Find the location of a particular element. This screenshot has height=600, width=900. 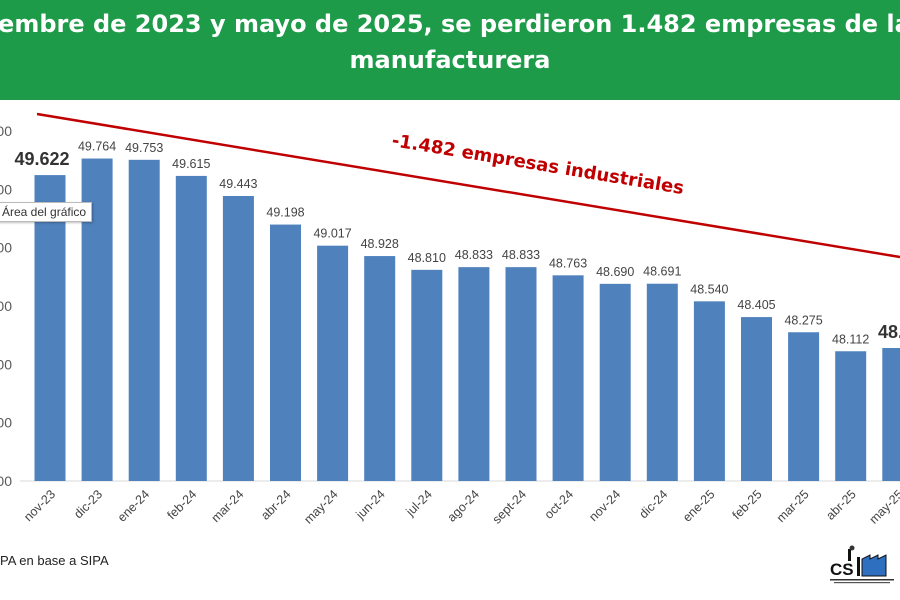

chart-area-tooltip: Área del gráfico is located at coordinates (46, 212).